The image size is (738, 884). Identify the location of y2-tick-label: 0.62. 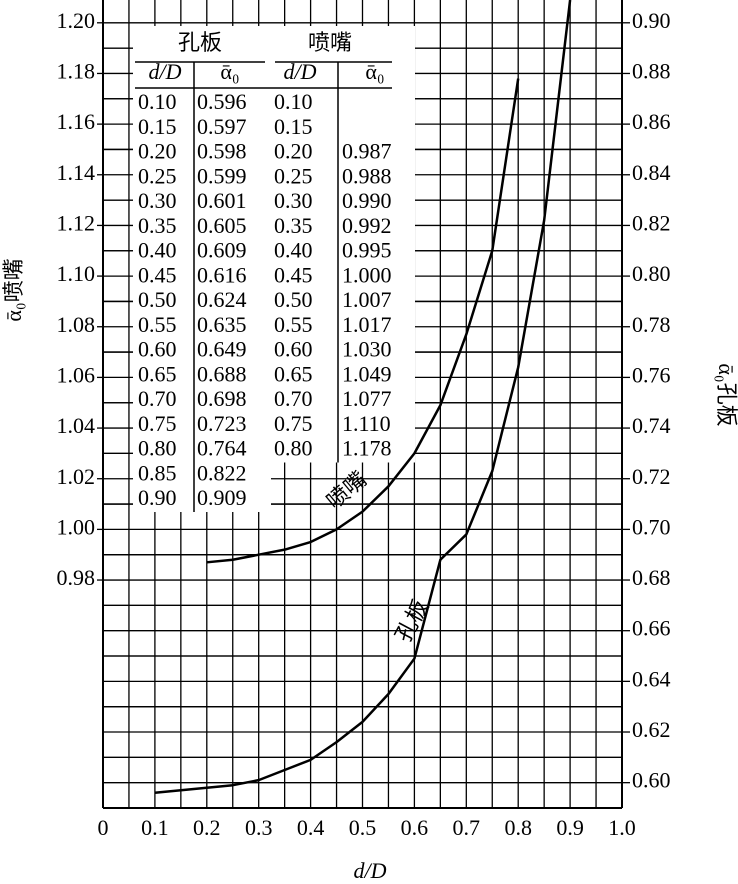
(651, 729).